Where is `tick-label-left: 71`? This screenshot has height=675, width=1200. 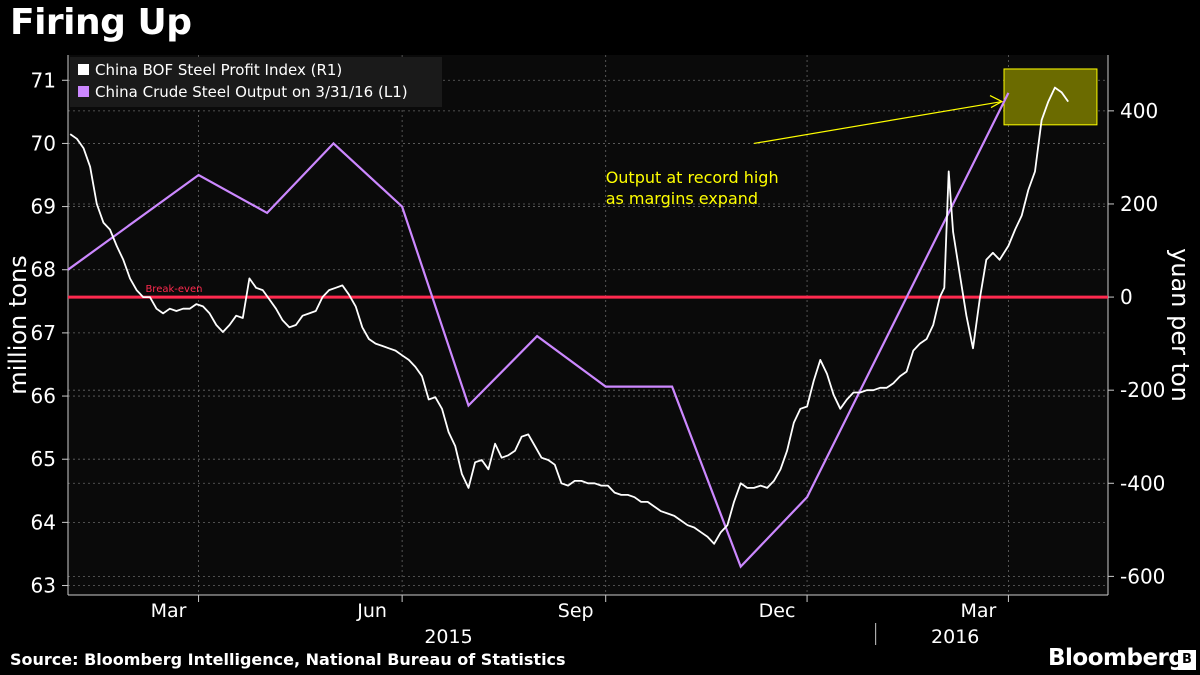 tick-label-left: 71 is located at coordinates (43, 80).